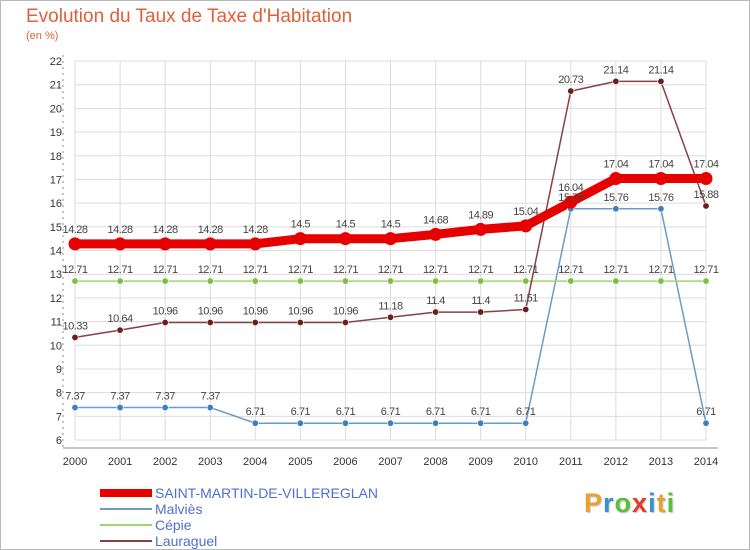  Describe the element at coordinates (255, 462) in the screenshot. I see `x-tick-label: 2004` at that location.